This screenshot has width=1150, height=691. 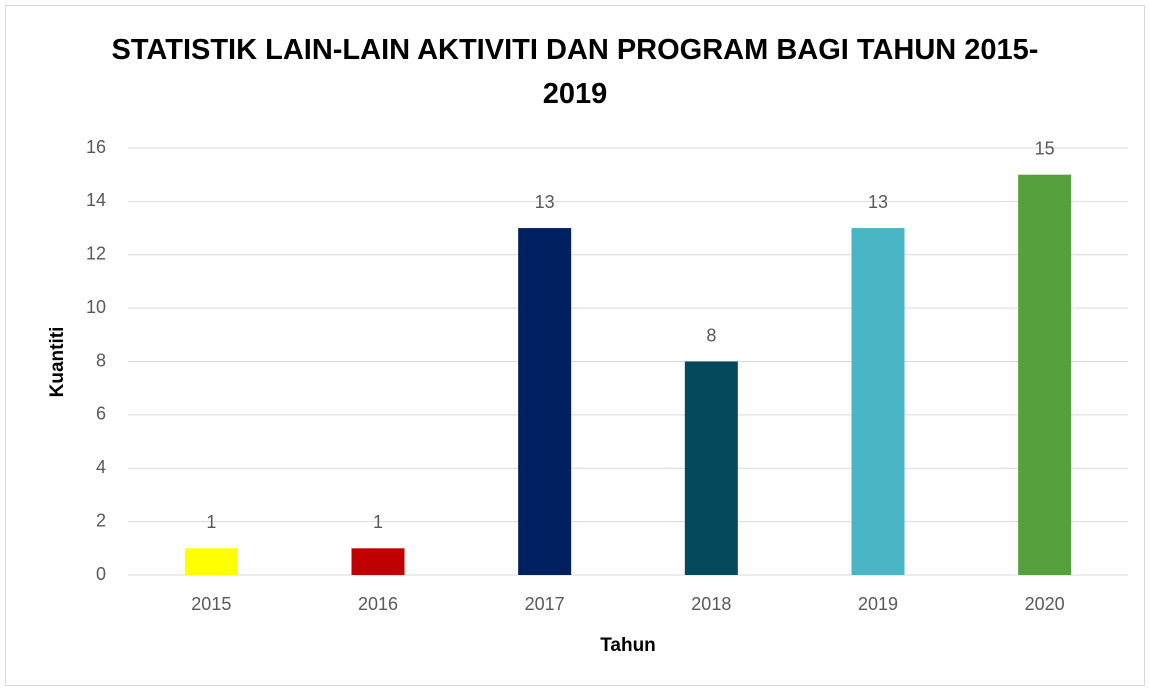 I want to click on x-tick-label: 2019, so click(x=878, y=604).